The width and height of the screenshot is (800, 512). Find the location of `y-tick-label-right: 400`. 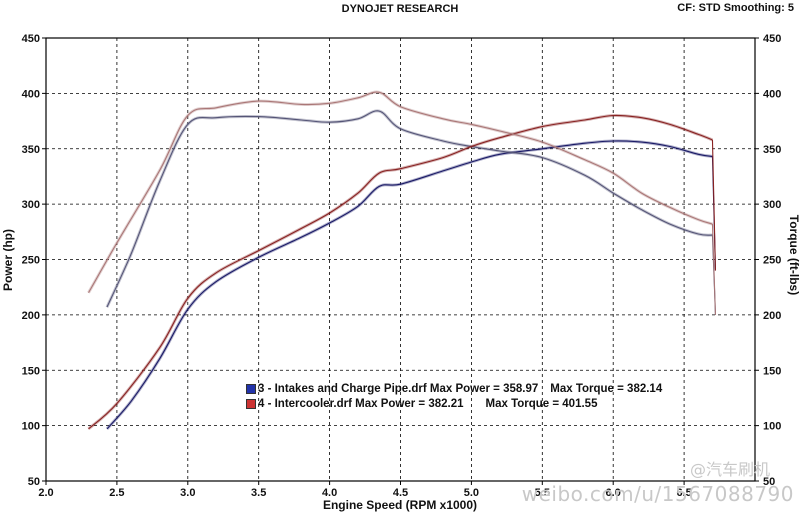

y-tick-label-right: 400 is located at coordinates (772, 94).